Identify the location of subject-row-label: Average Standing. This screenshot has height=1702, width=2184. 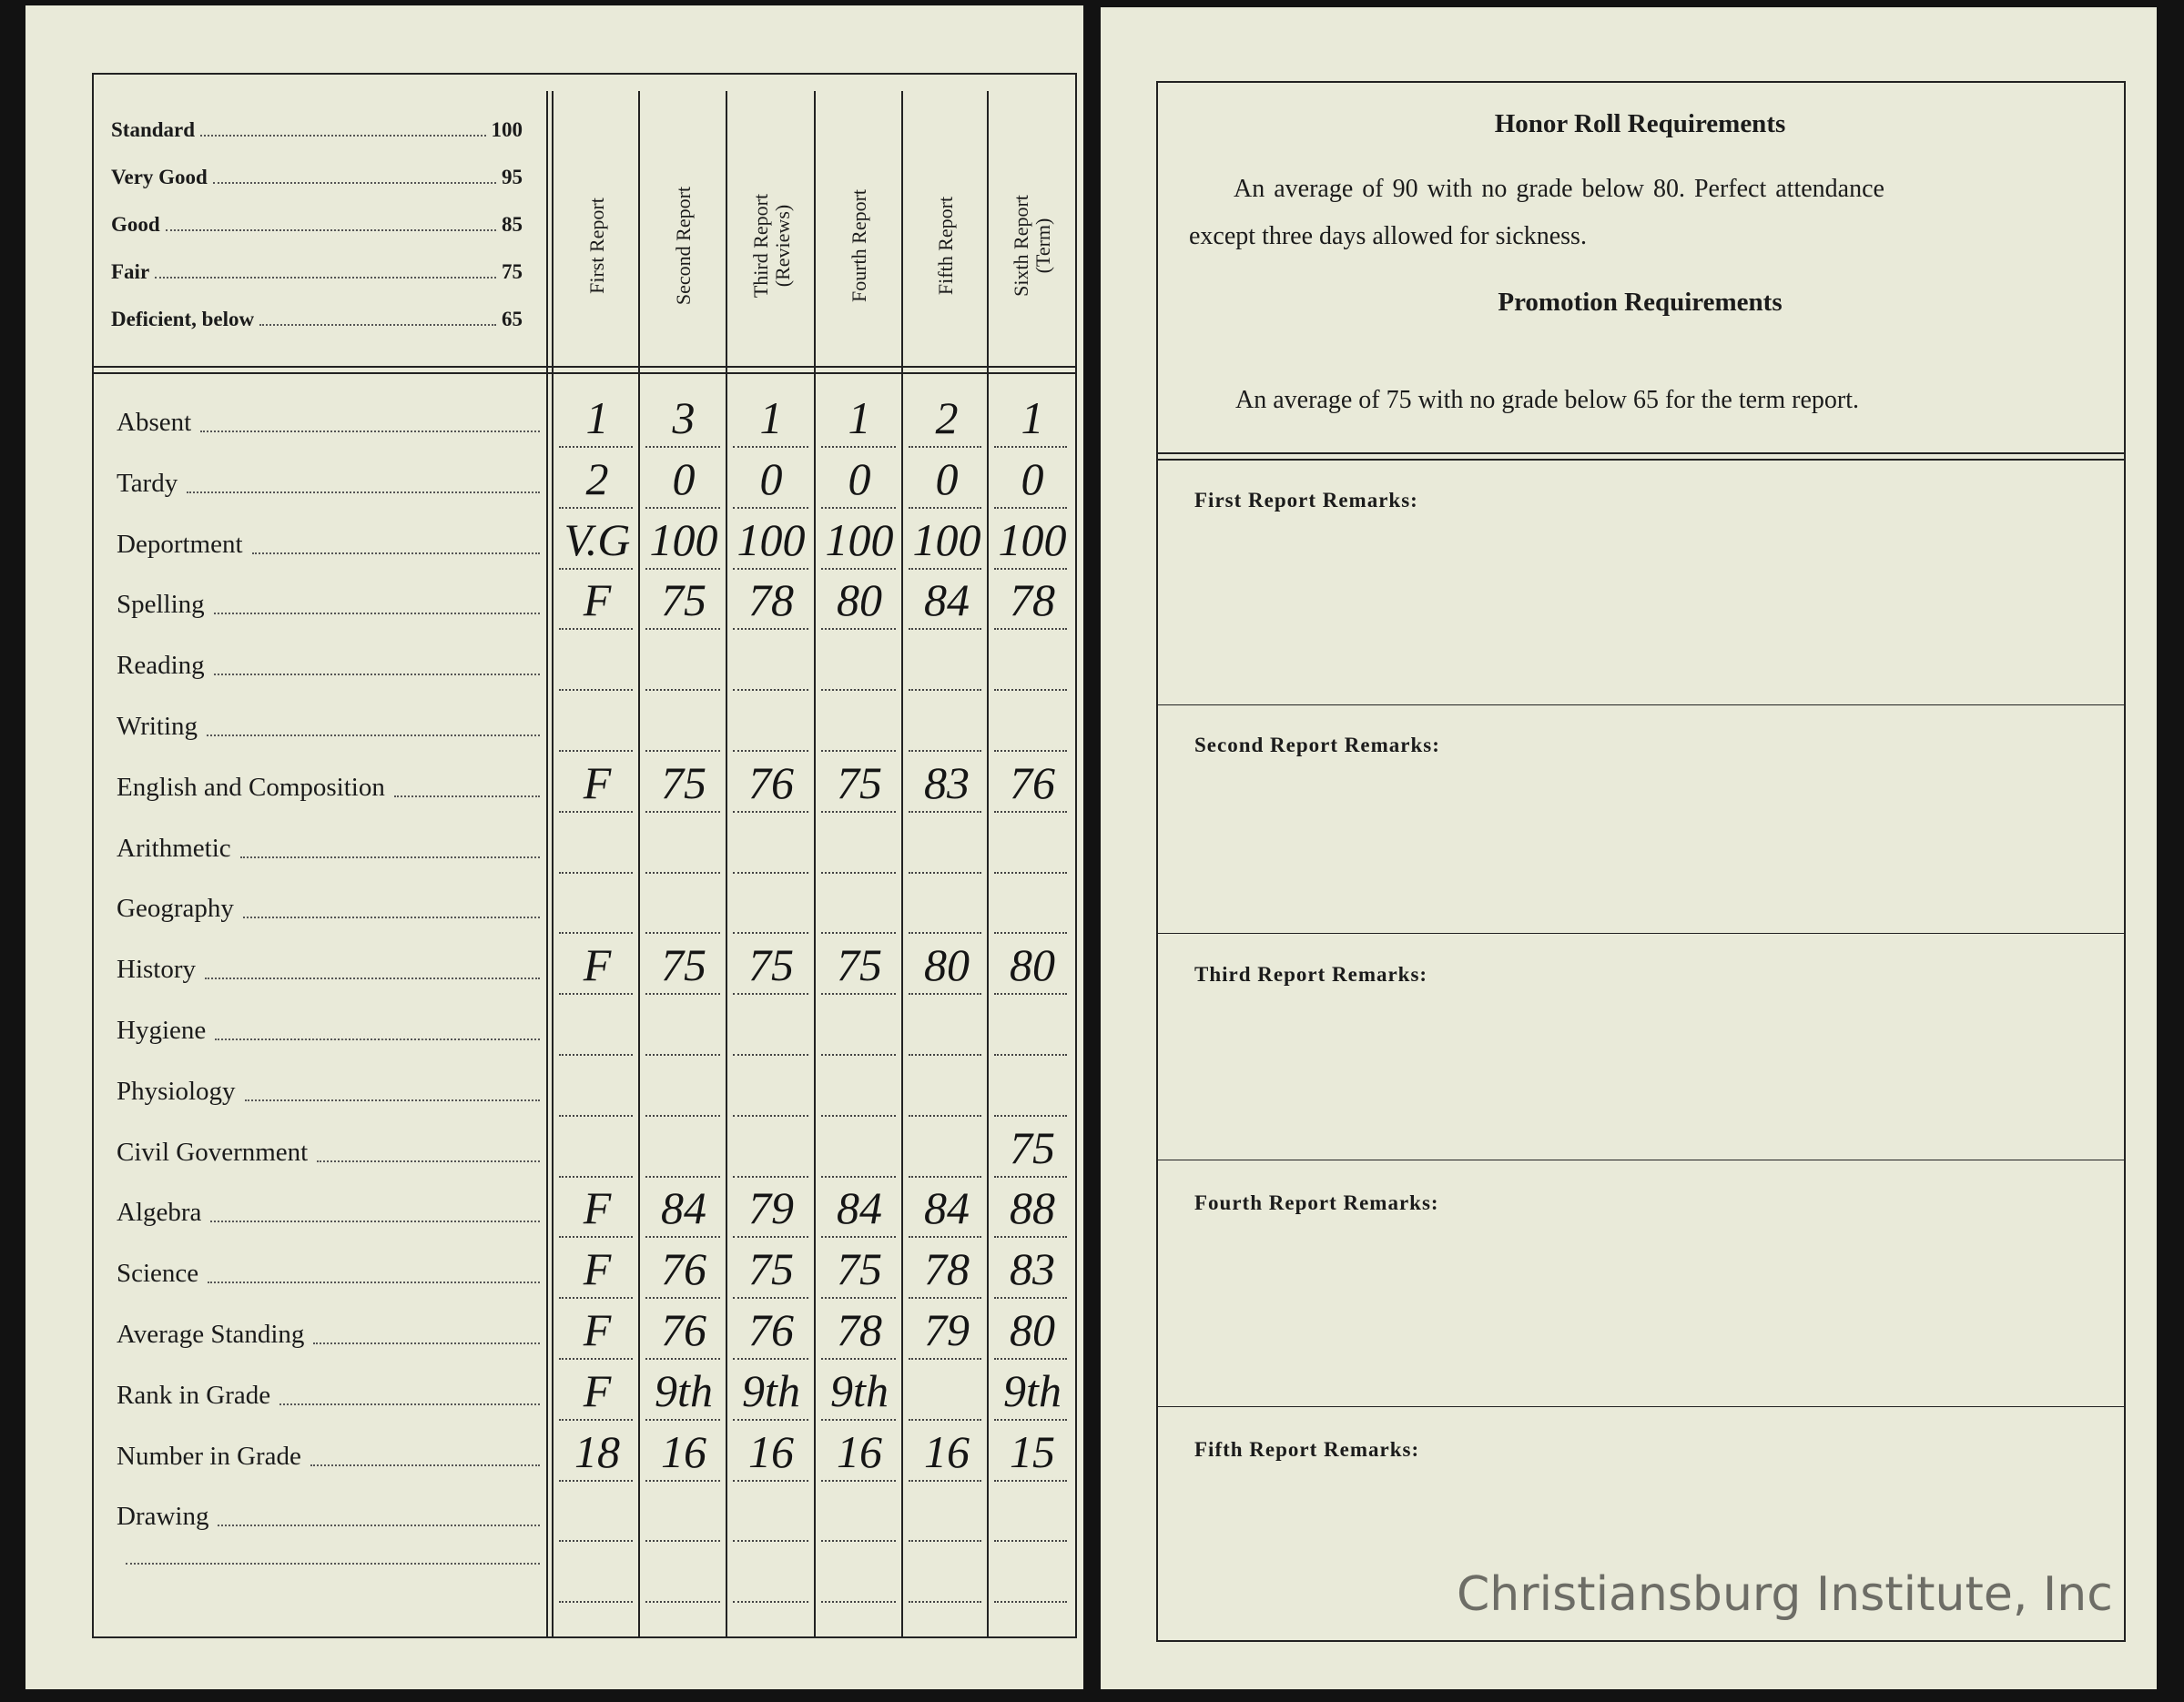
(329, 1335).